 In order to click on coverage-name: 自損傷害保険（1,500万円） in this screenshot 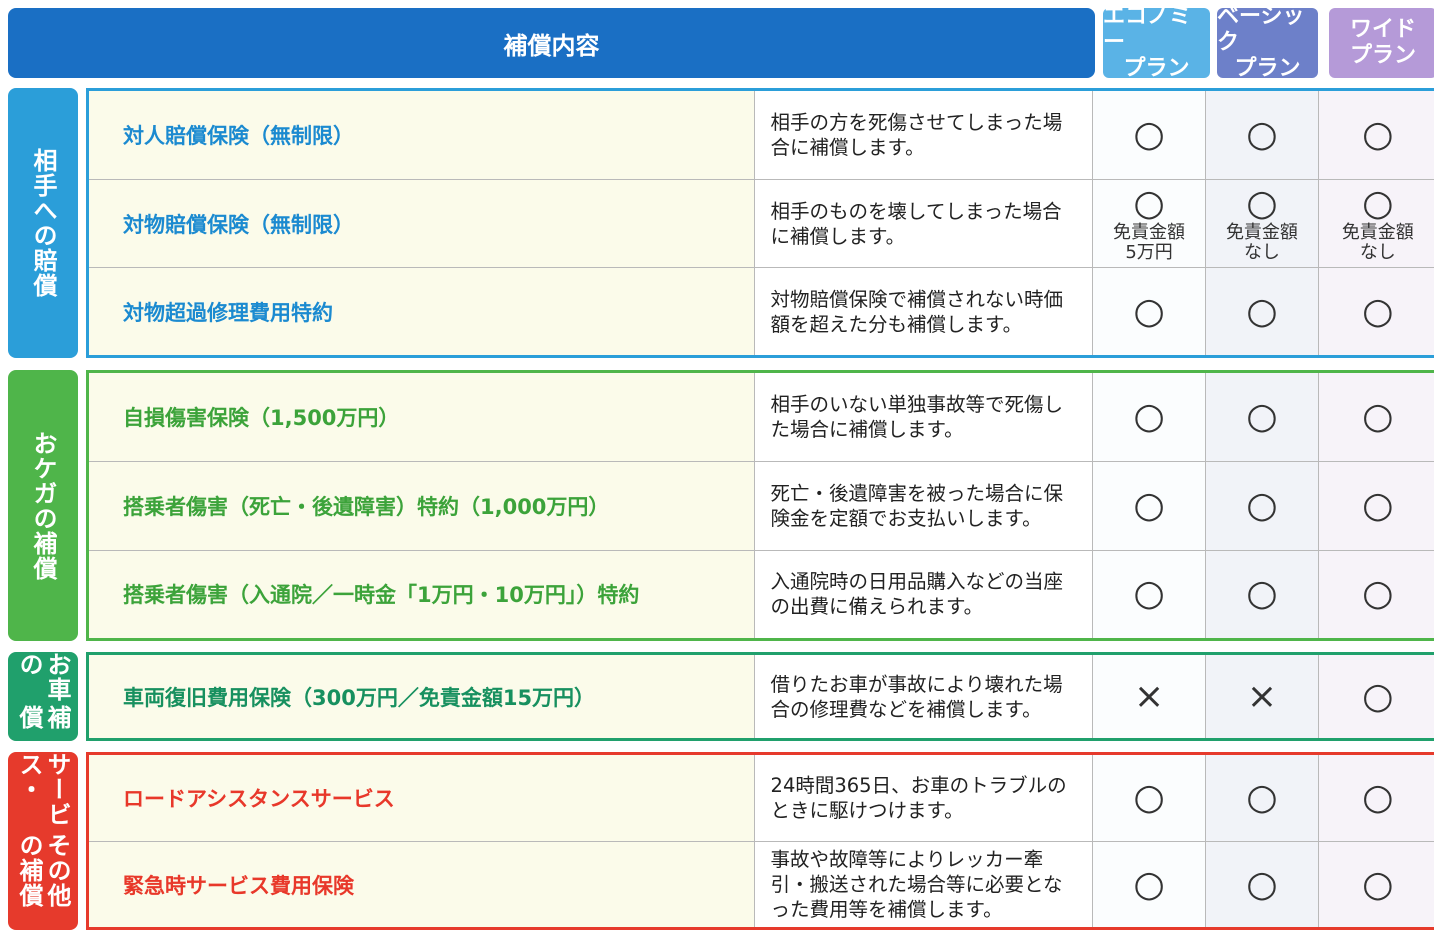, I will do `click(422, 417)`.